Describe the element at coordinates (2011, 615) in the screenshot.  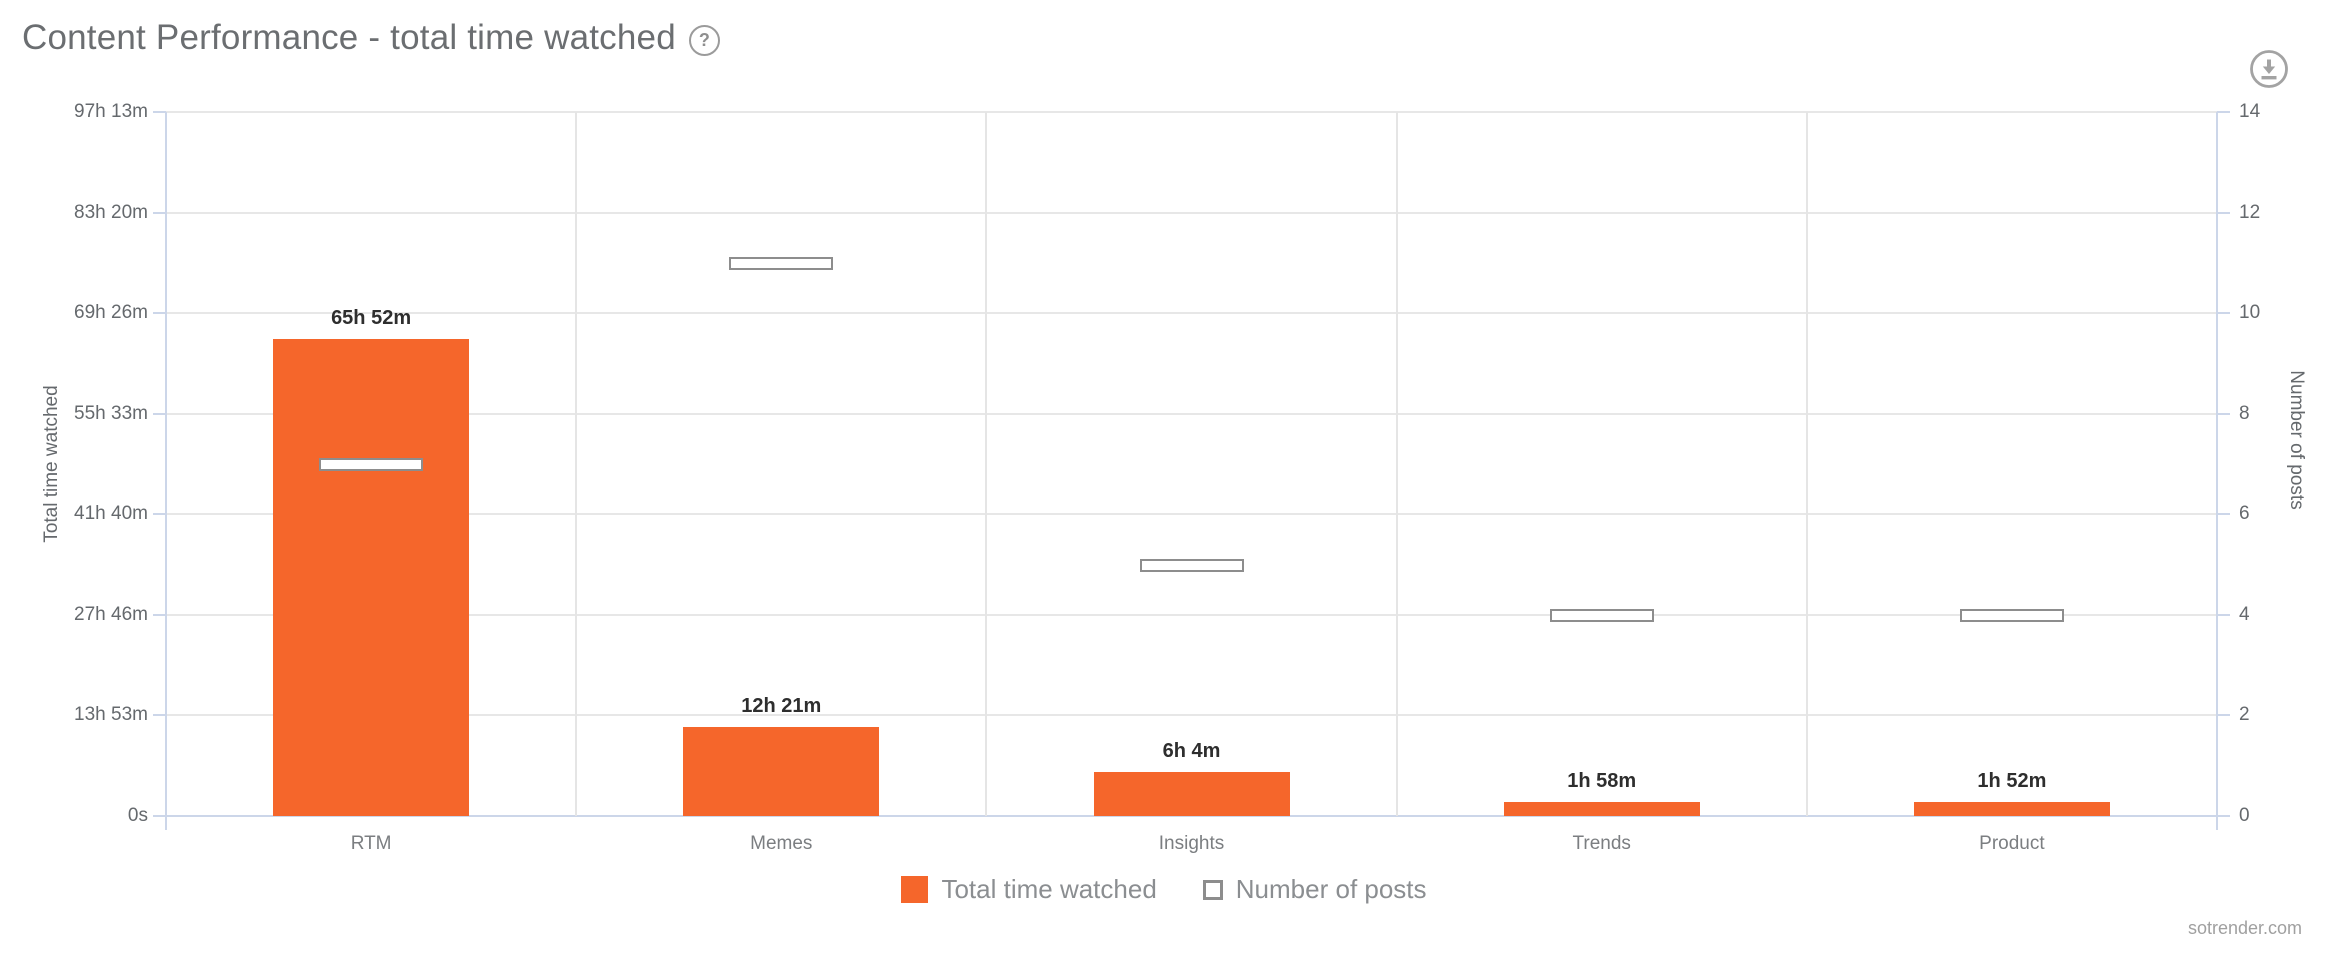
I see `posts-marker-product` at that location.